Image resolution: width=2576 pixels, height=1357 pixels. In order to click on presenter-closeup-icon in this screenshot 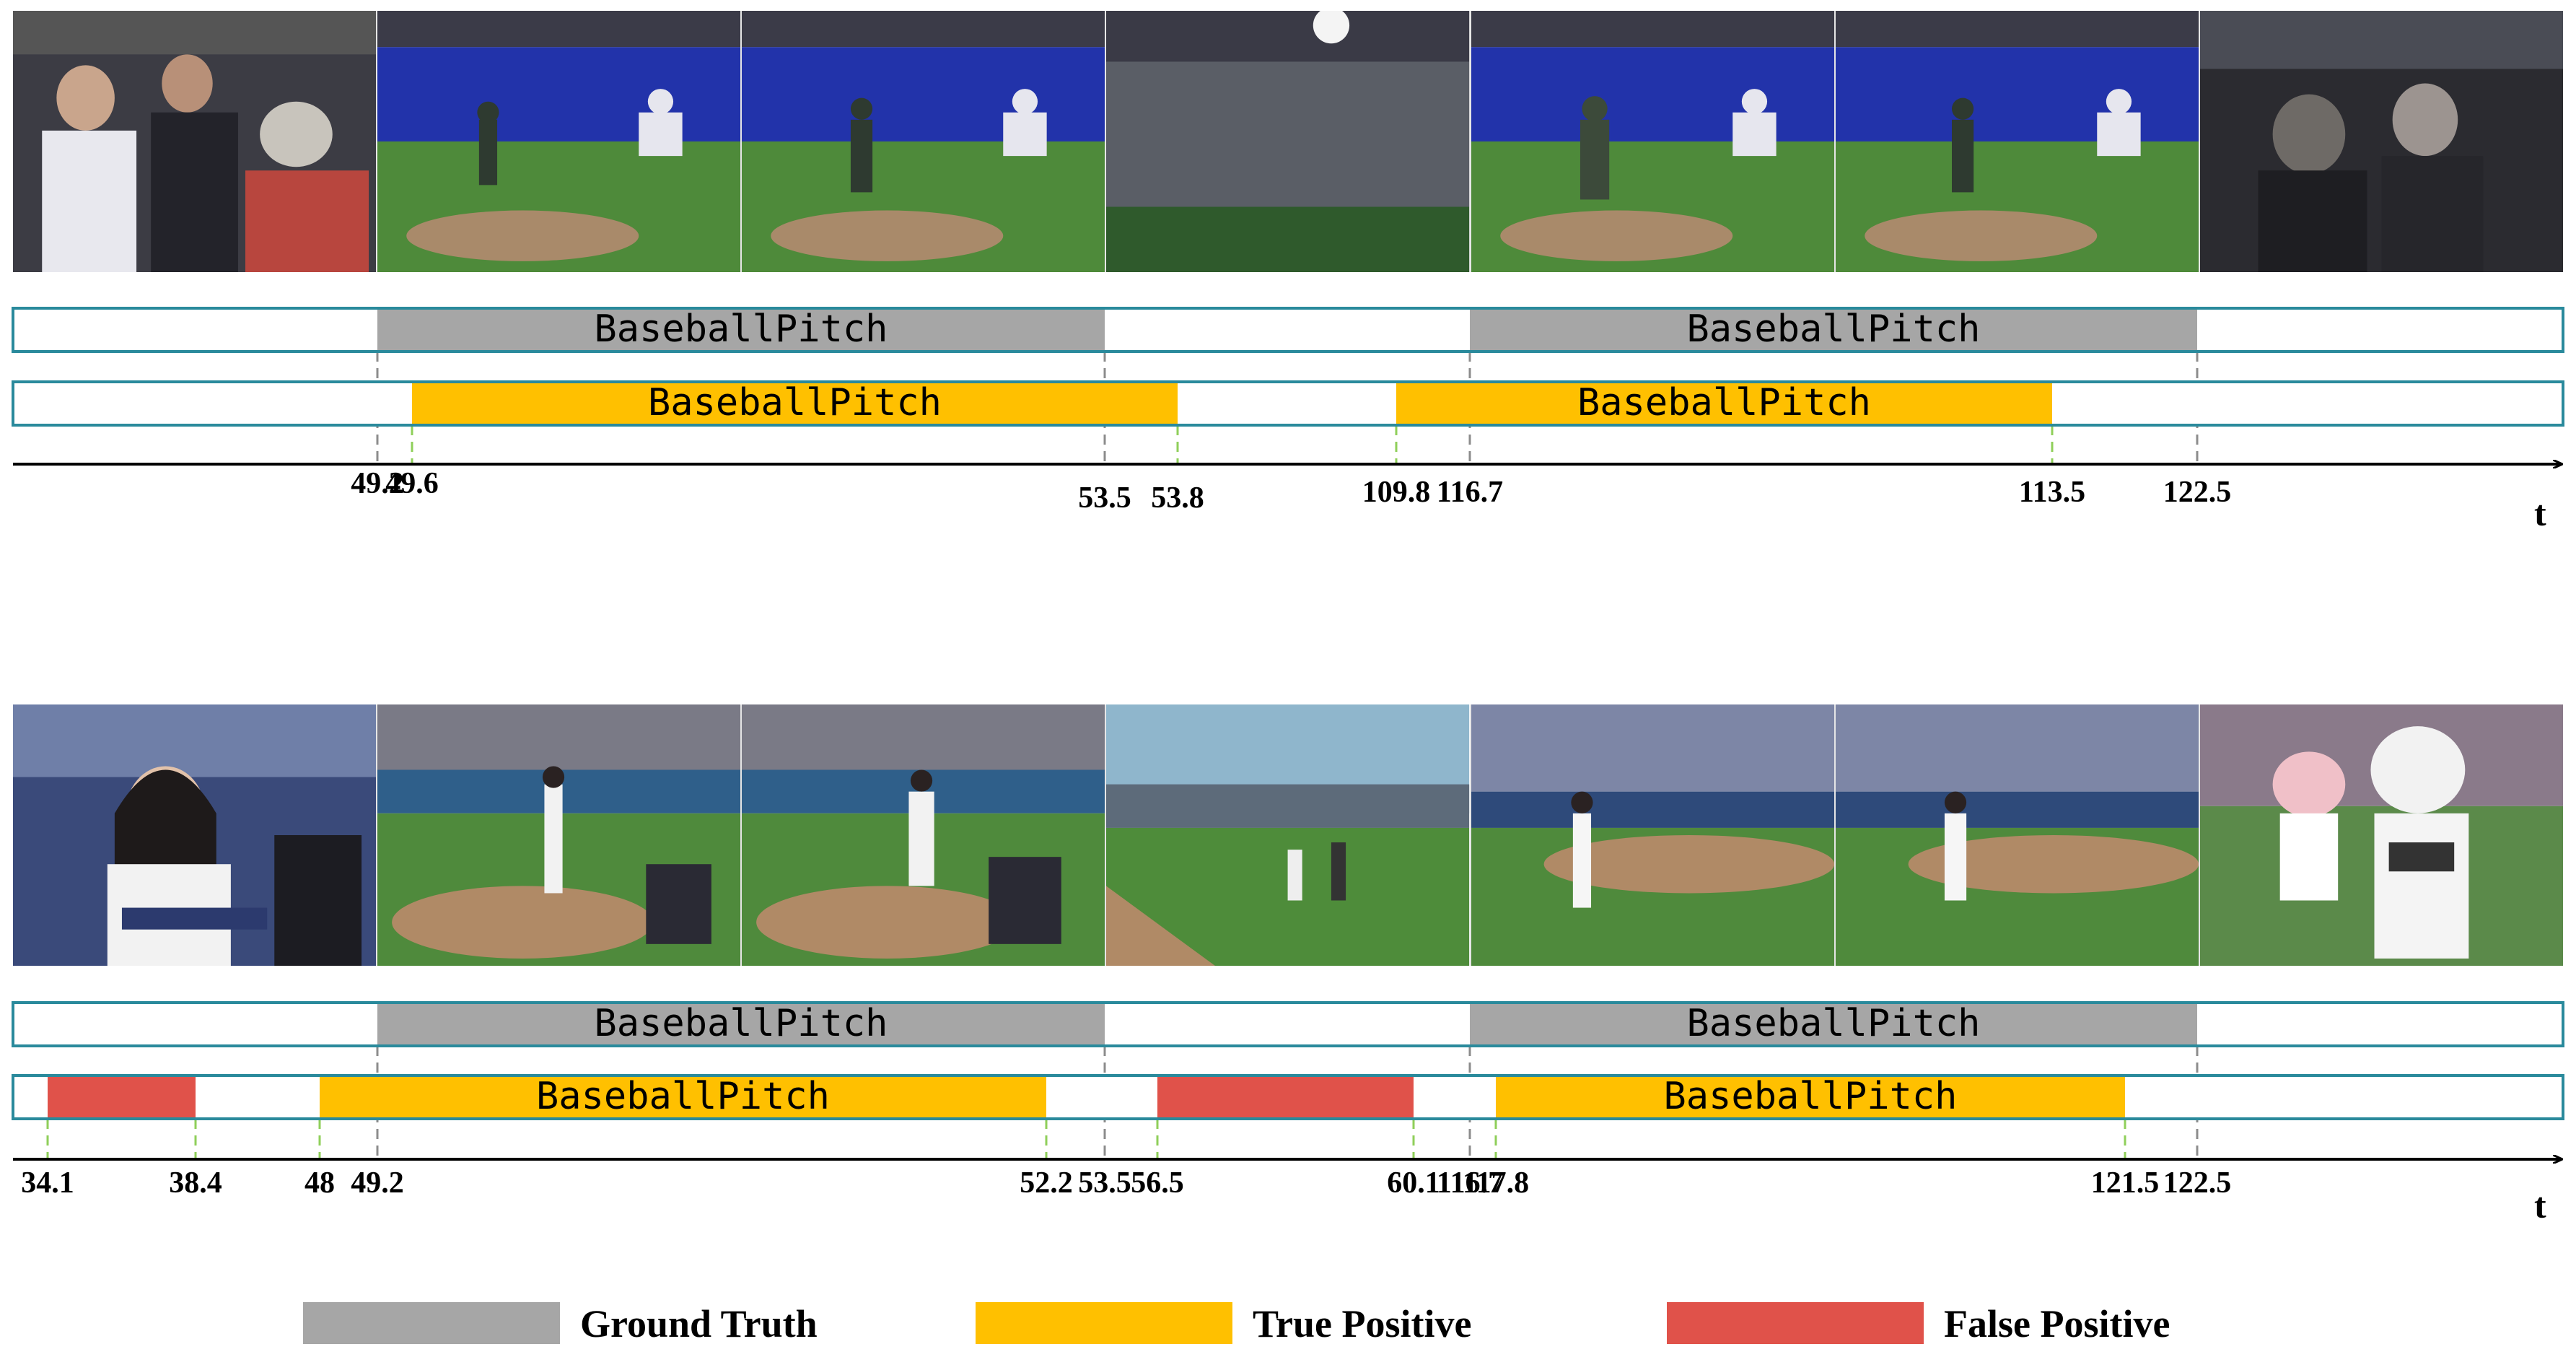, I will do `click(195, 835)`.